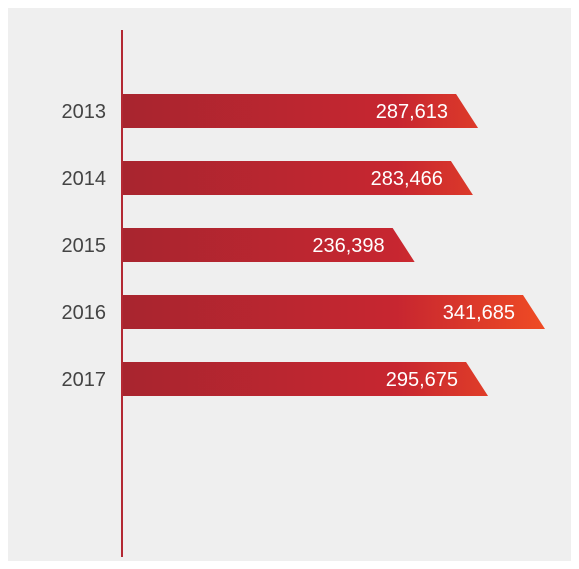 This screenshot has width=579, height=569. I want to click on bar-2016, so click(333, 312).